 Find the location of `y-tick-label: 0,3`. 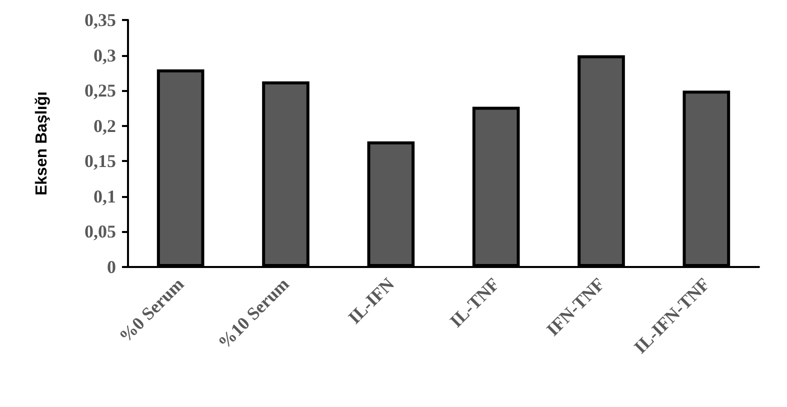

y-tick-label: 0,3 is located at coordinates (105, 55).